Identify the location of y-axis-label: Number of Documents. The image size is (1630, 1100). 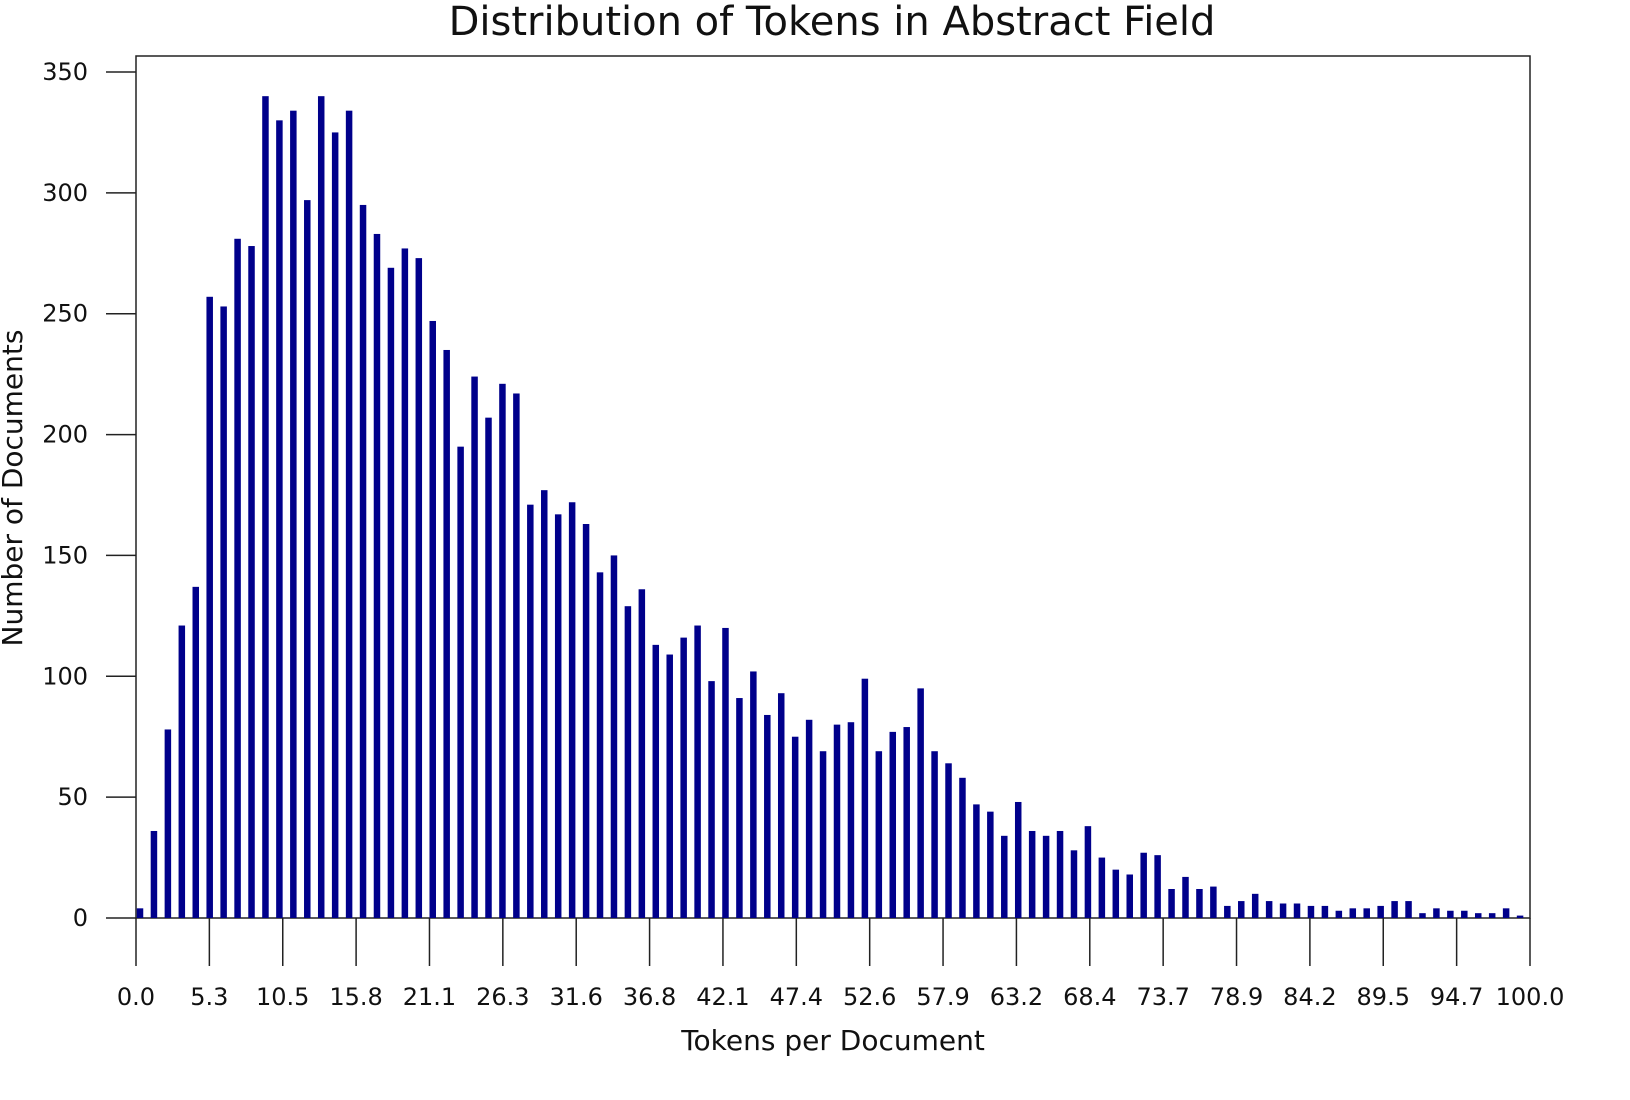
(14, 488).